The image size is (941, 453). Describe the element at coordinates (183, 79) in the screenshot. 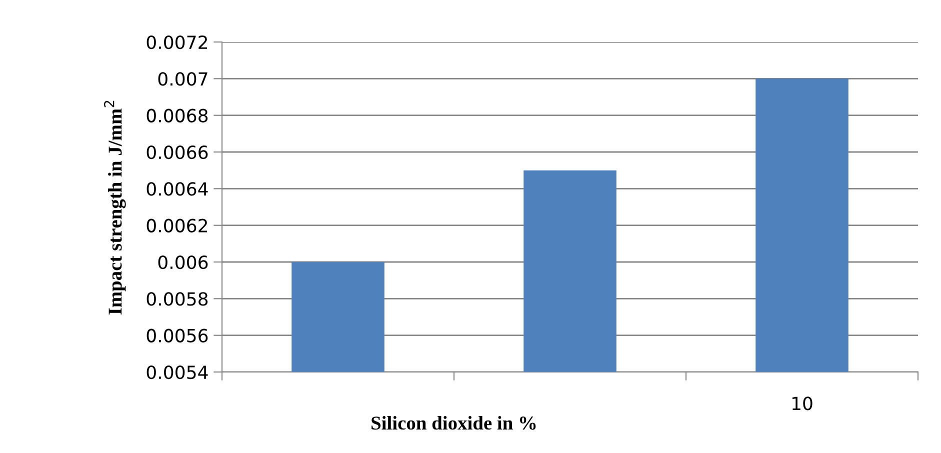

I see `y-tick-label: 0.007` at that location.